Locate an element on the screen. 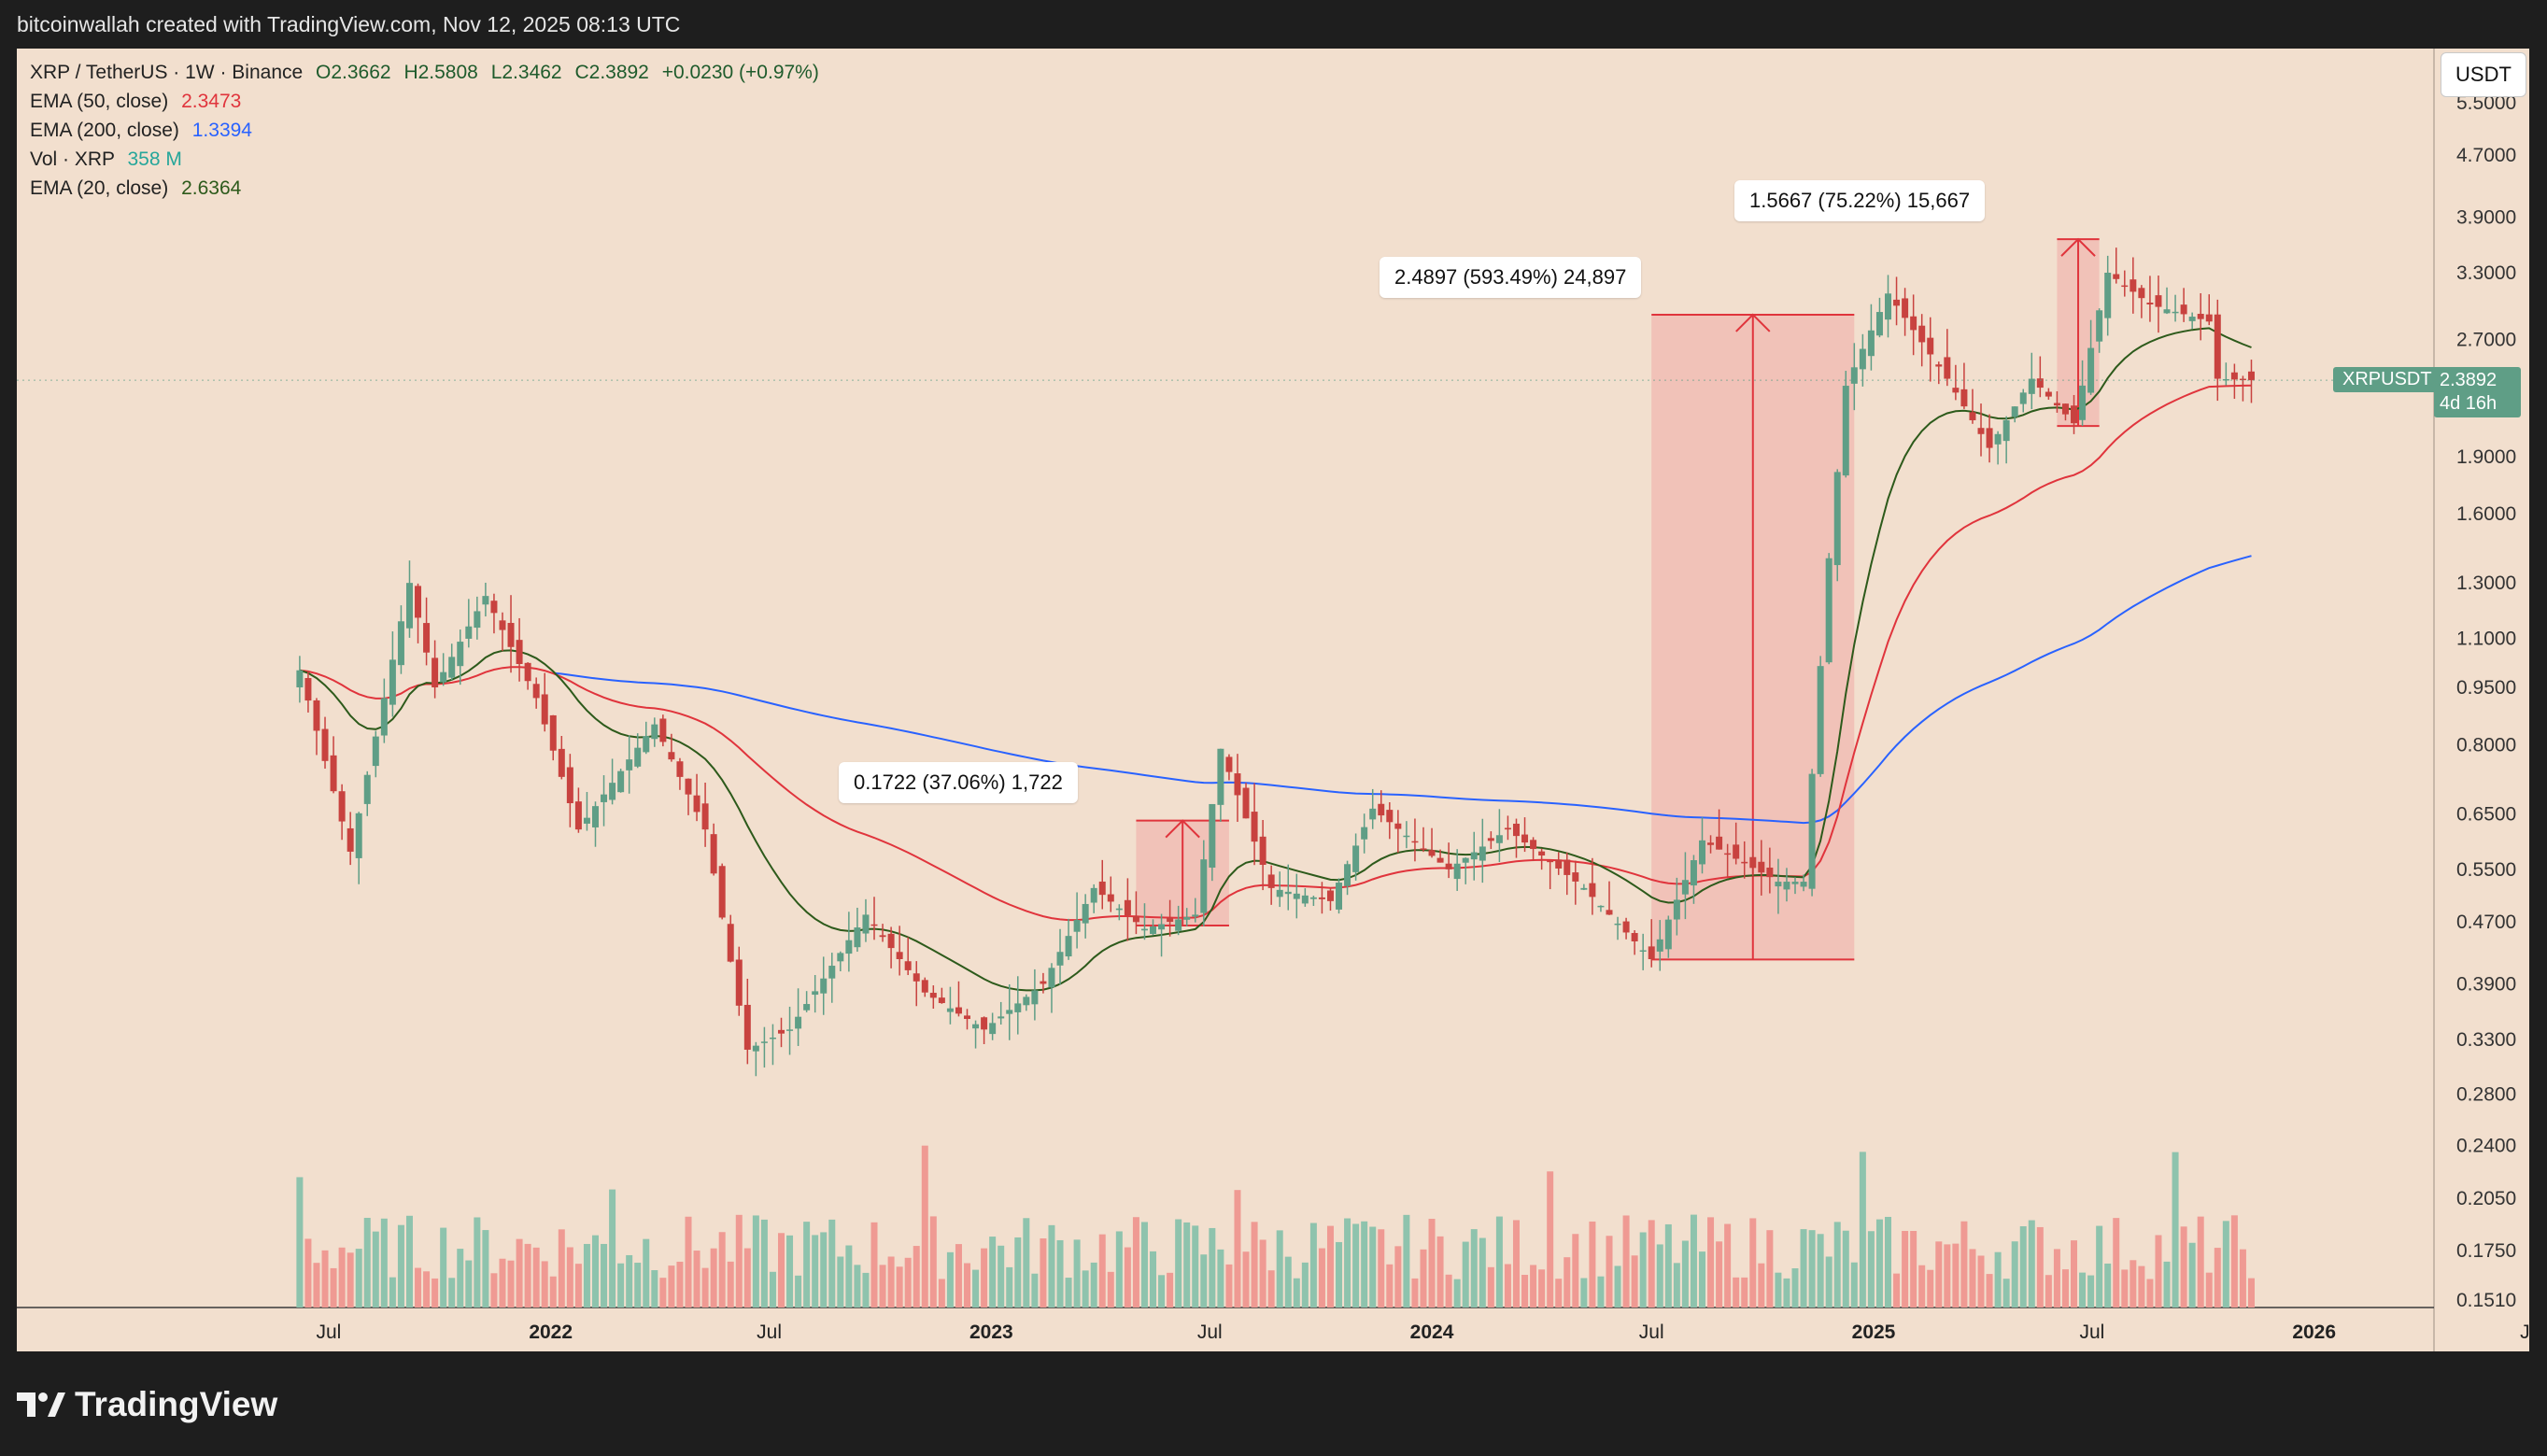 Image resolution: width=2547 pixels, height=1456 pixels. measure-callout-2: 2.4897 (593.49%) 24,897 is located at coordinates (1511, 277).